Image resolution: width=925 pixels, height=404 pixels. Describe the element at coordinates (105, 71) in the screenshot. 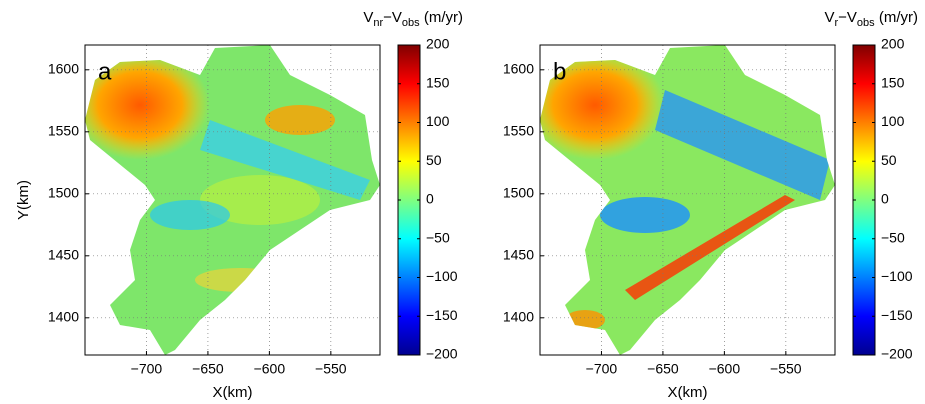

I see `panel-label: a` at that location.